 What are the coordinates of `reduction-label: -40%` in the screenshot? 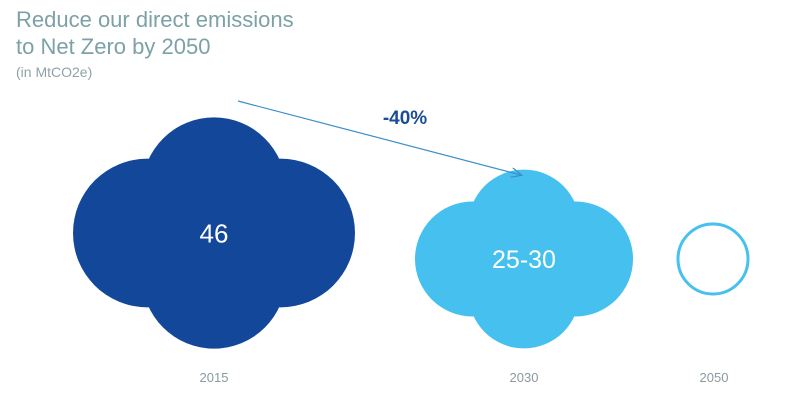 It's located at (405, 118).